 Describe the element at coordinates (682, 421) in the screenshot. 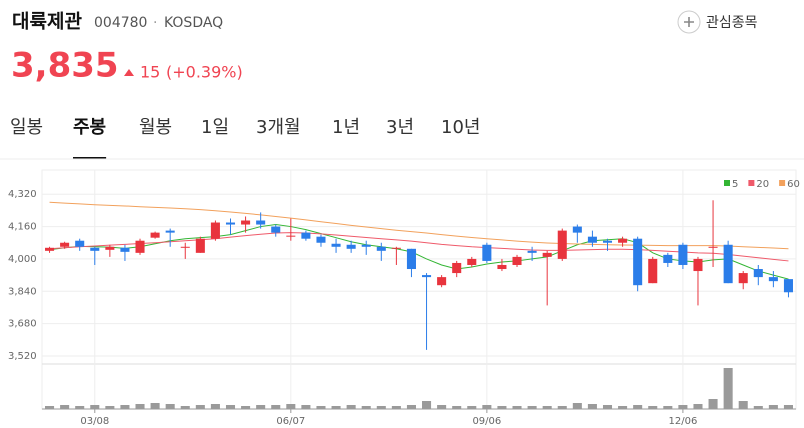

I see `x-tick-label: 12/06` at that location.